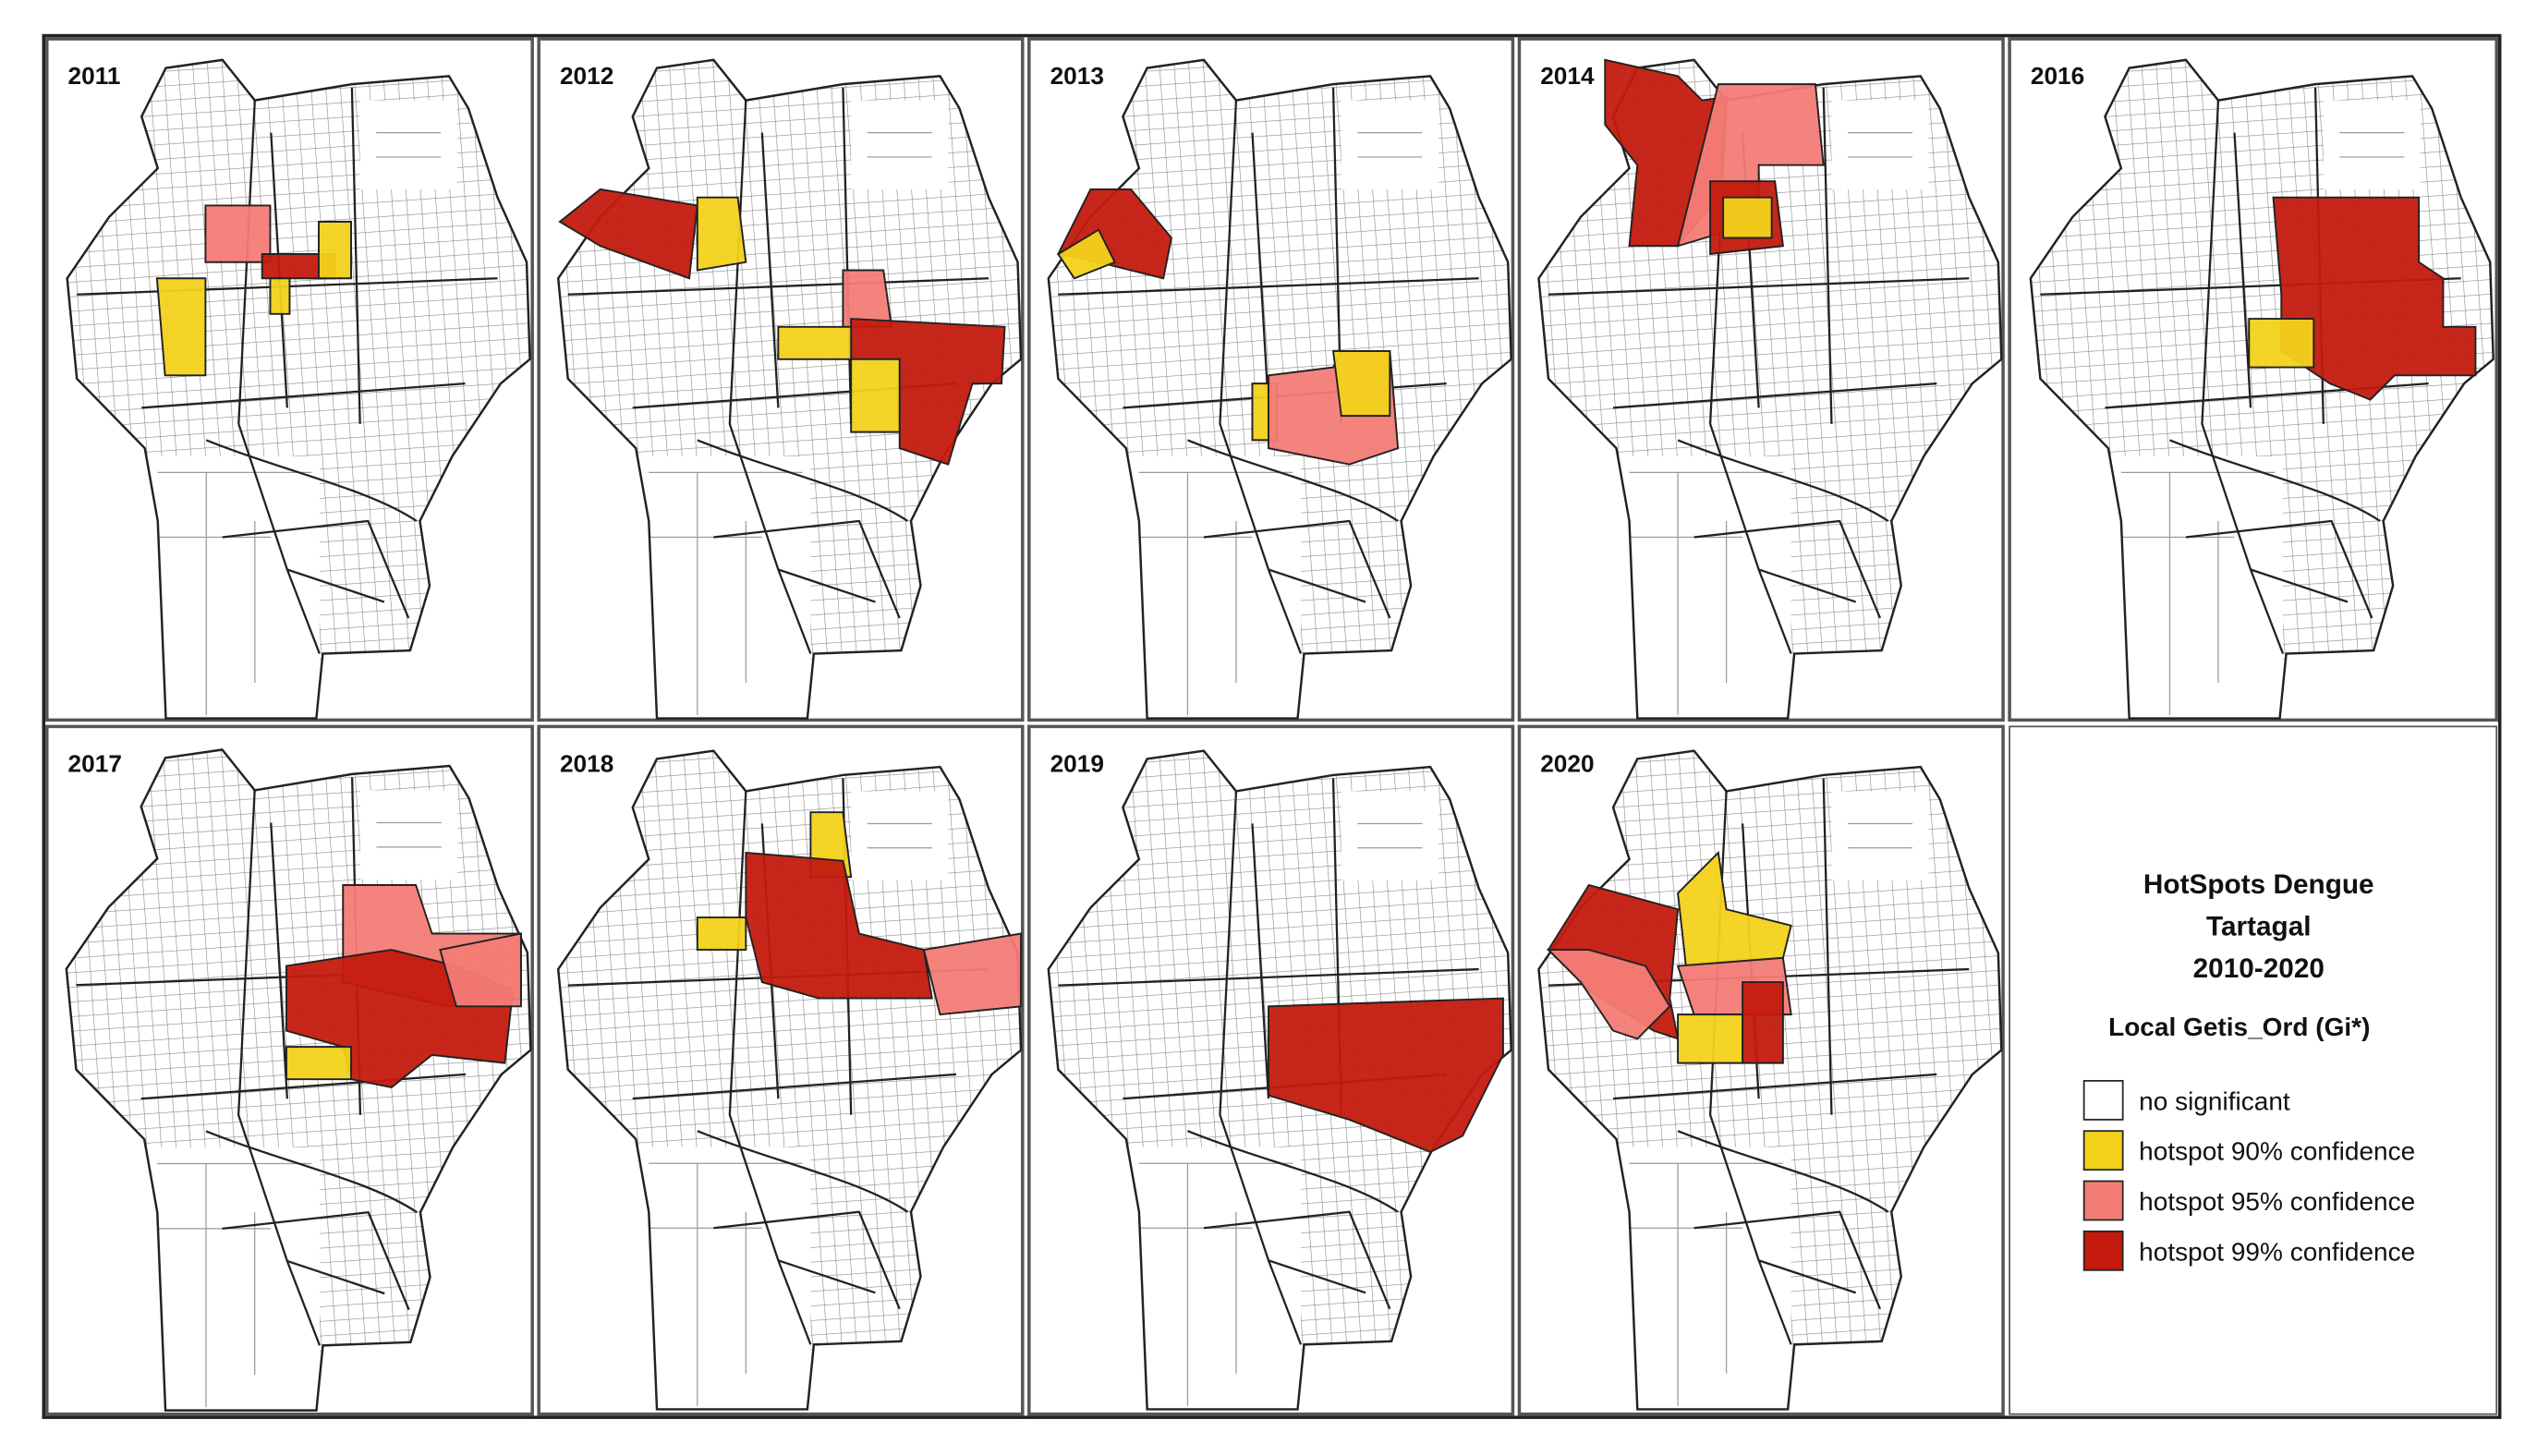 The height and width of the screenshot is (1456, 2537). I want to click on year-label: 2011, so click(94, 76).